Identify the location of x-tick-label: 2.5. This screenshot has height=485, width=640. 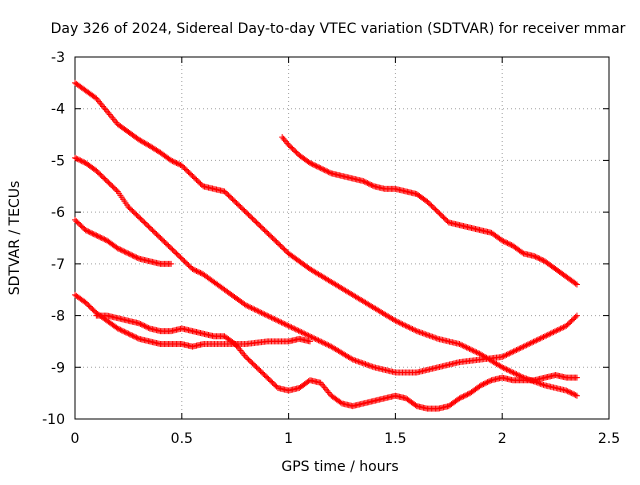
(609, 439).